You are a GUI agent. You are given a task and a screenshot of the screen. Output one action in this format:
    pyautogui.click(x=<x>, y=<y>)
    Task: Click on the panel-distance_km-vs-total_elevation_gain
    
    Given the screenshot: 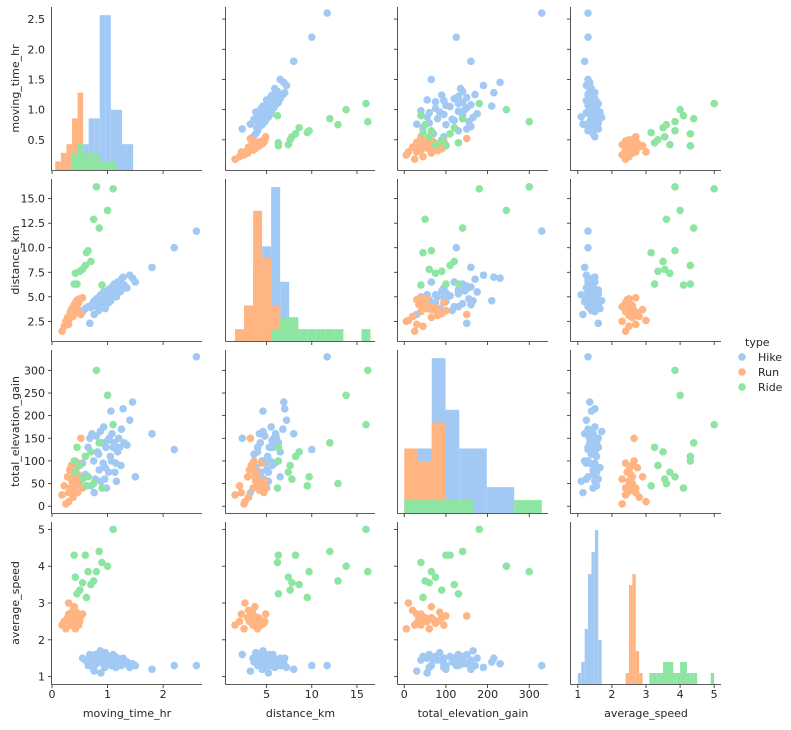 What is the action you would take?
    pyautogui.click(x=471, y=262)
    